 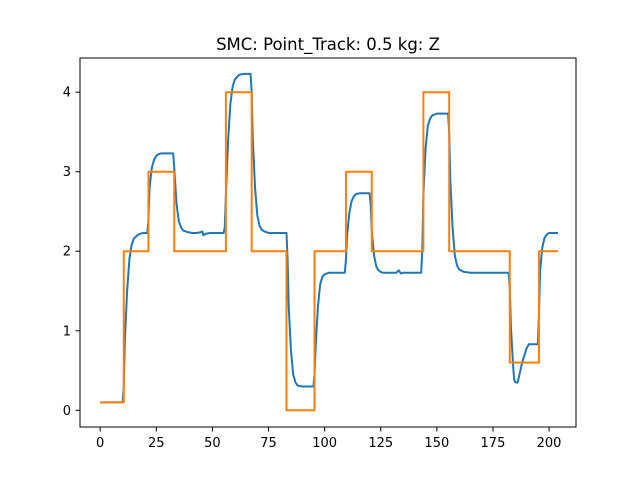 I want to click on x-tick-label: 100, so click(x=324, y=443).